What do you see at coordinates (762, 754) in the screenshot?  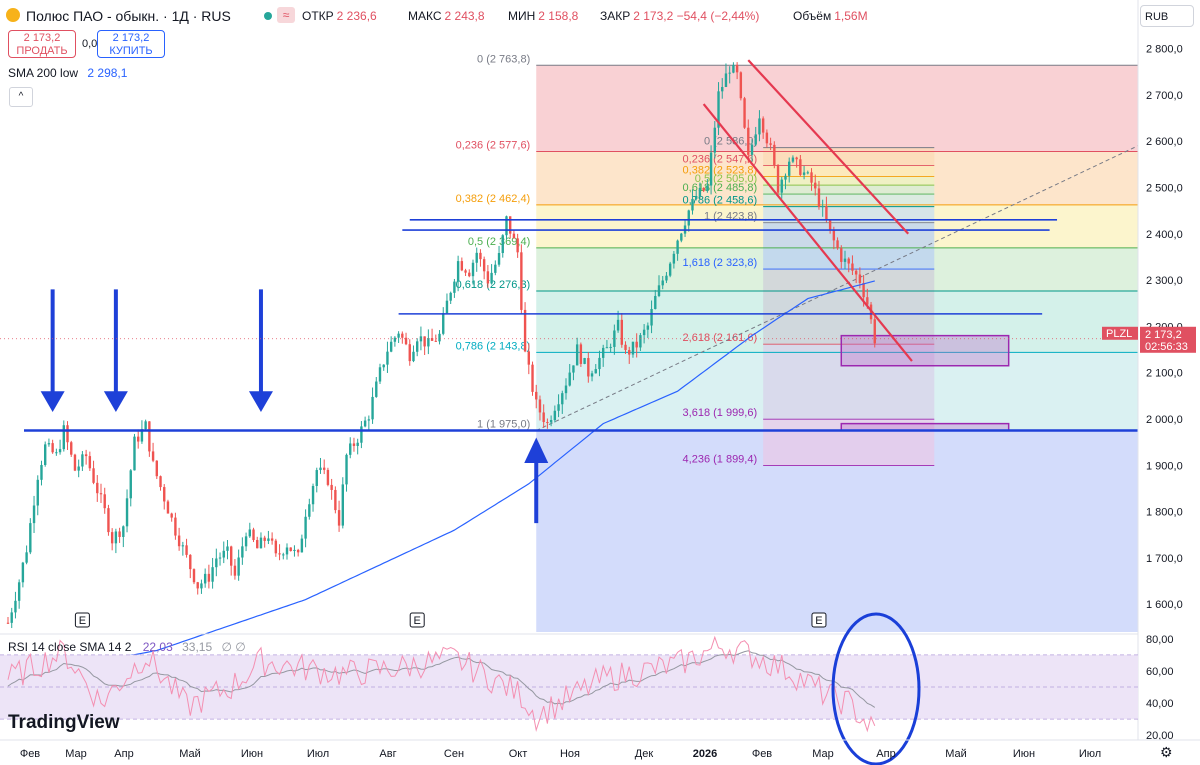 I see `time-tick-label: Фев` at bounding box center [762, 754].